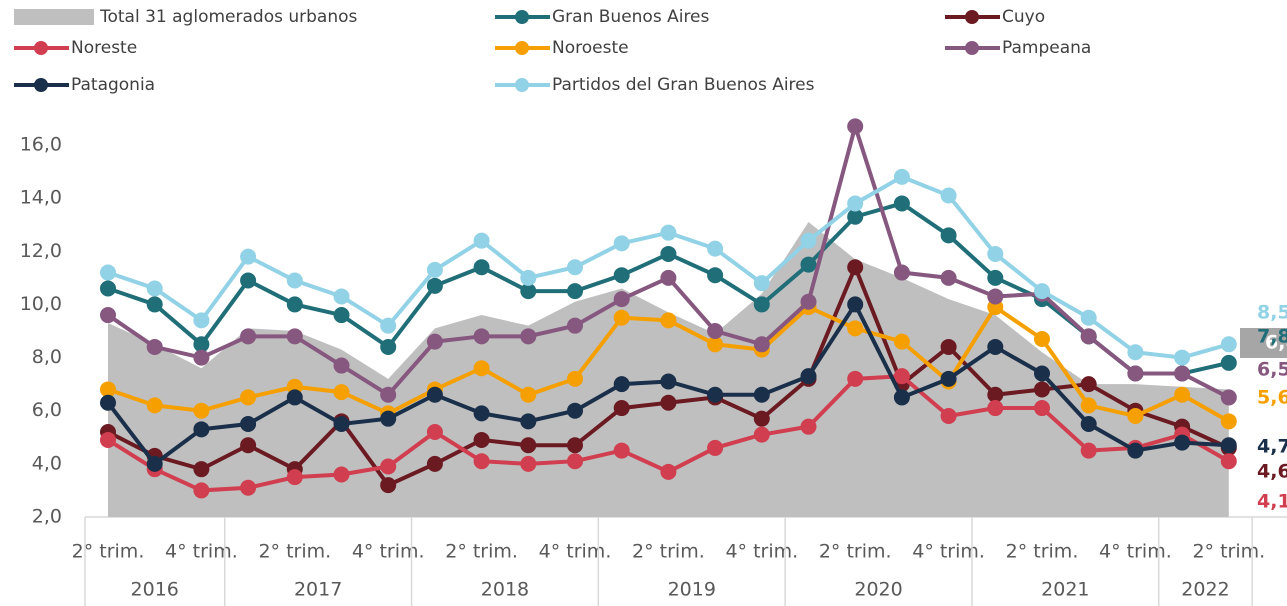  I want to click on y-tick-label: 14,0, so click(41, 198).